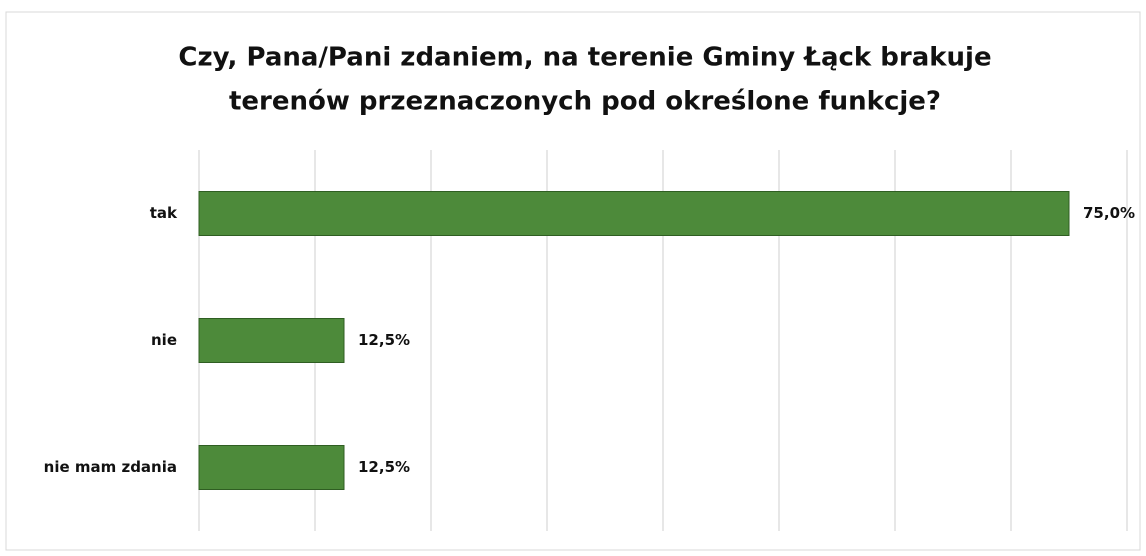 Image resolution: width=1146 pixels, height=556 pixels. I want to click on data-label: 75,0%, so click(1109, 213).